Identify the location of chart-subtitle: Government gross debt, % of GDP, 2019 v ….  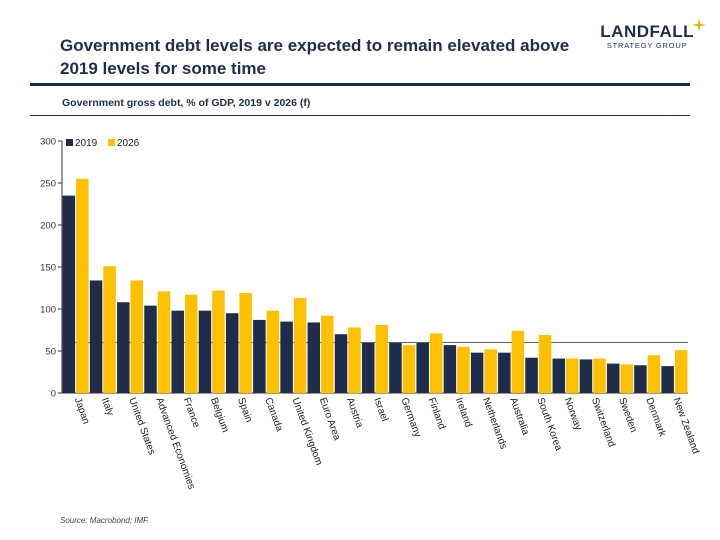
(186, 103).